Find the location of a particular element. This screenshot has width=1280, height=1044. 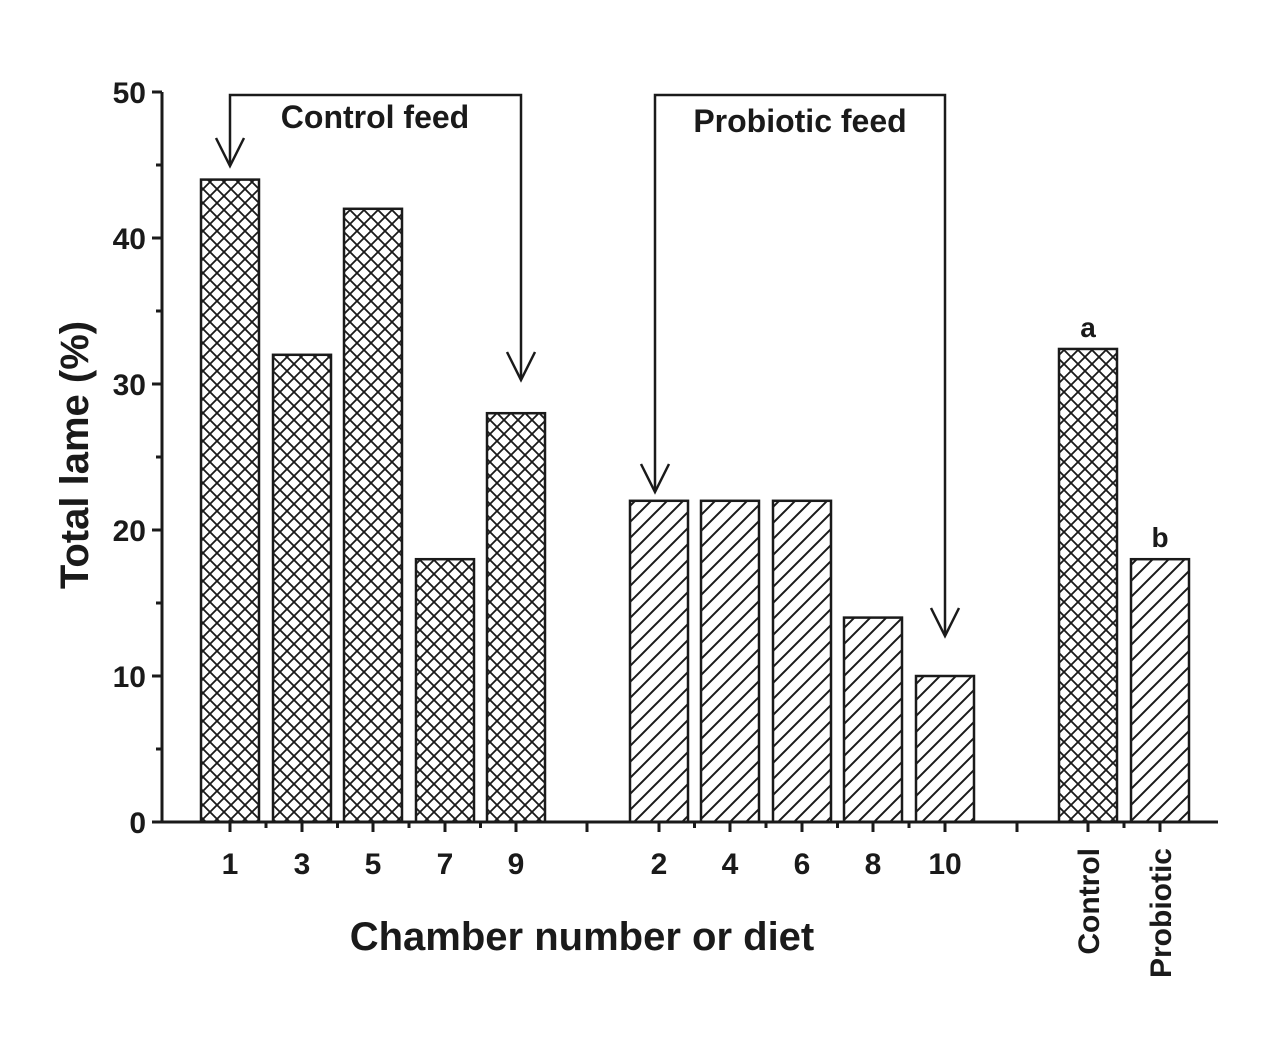

control-feed-label: Control feed is located at coordinates (375, 117).